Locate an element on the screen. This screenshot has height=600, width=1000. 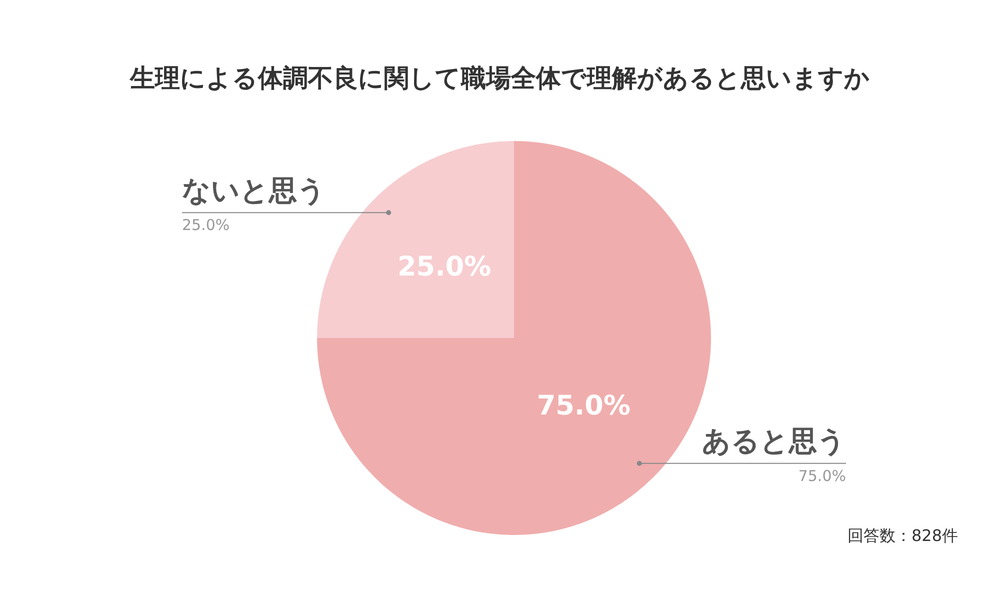
slice-label: ないと思う is located at coordinates (254, 190).